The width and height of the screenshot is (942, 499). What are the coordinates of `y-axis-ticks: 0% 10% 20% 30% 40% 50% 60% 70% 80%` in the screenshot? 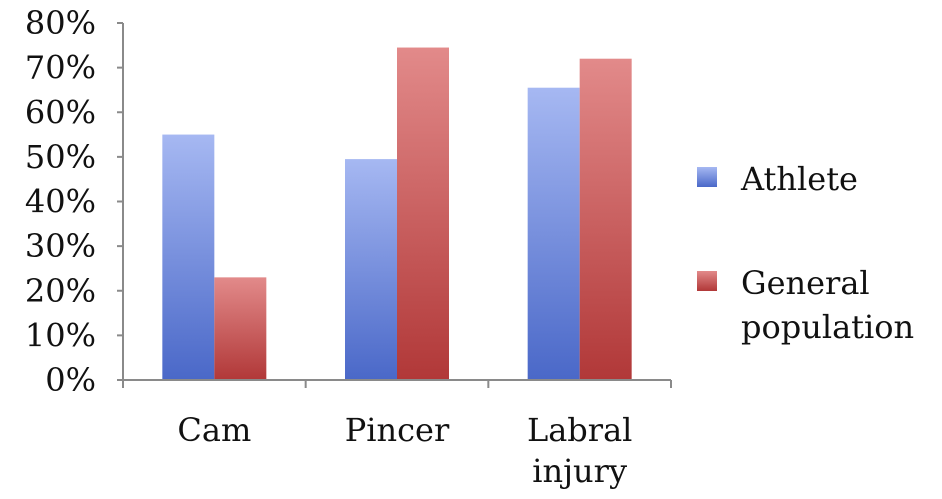 It's located at (74, 201).